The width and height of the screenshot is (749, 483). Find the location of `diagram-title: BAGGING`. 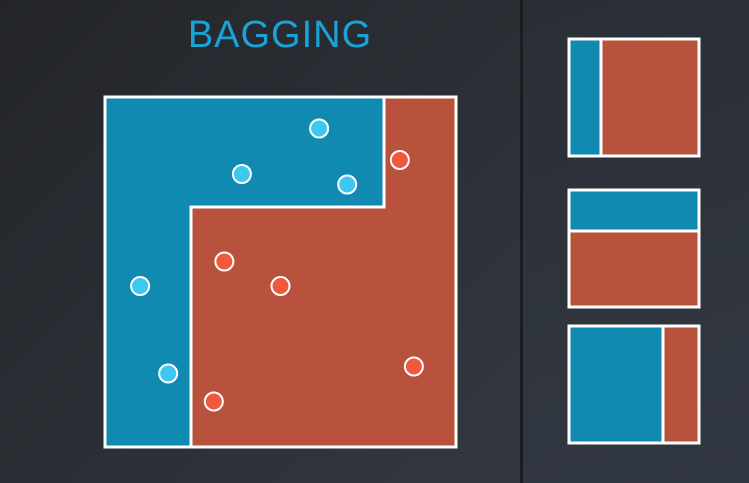

diagram-title: BAGGING is located at coordinates (280, 35).